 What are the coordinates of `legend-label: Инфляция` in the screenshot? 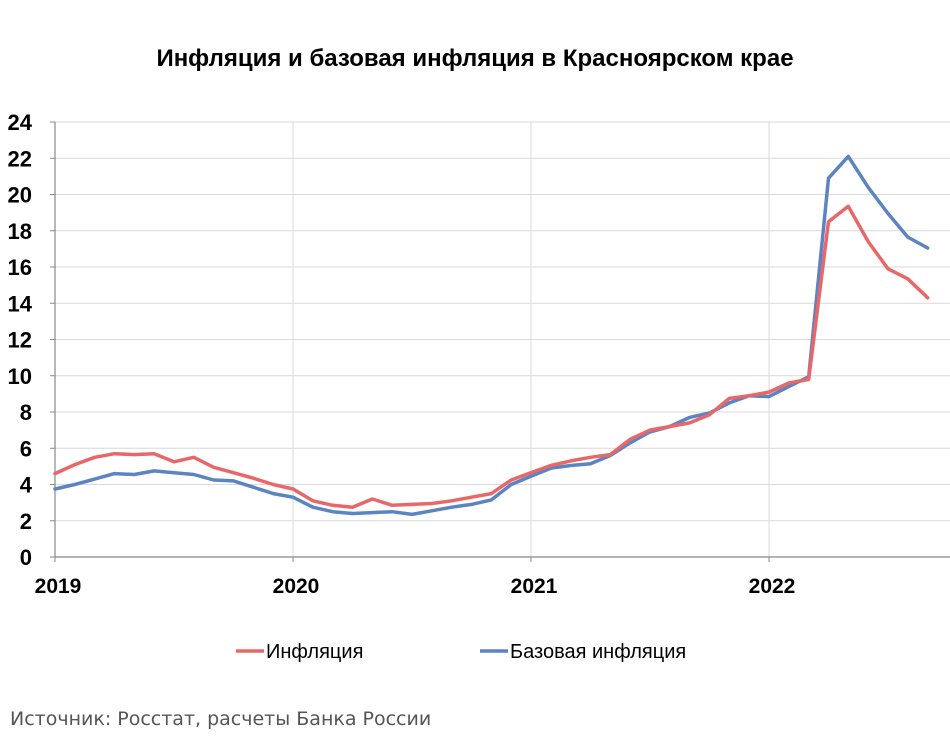 It's located at (314, 652).